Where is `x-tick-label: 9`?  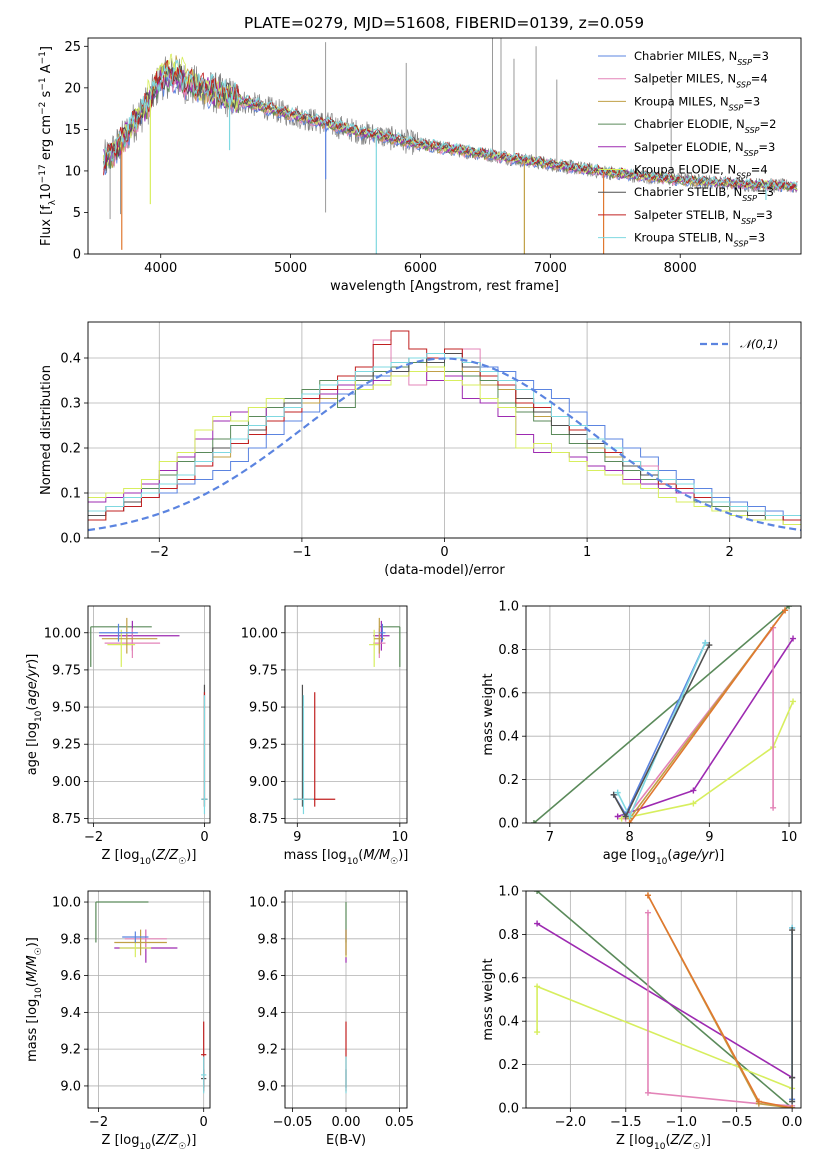
x-tick-label: 9 is located at coordinates (709, 837).